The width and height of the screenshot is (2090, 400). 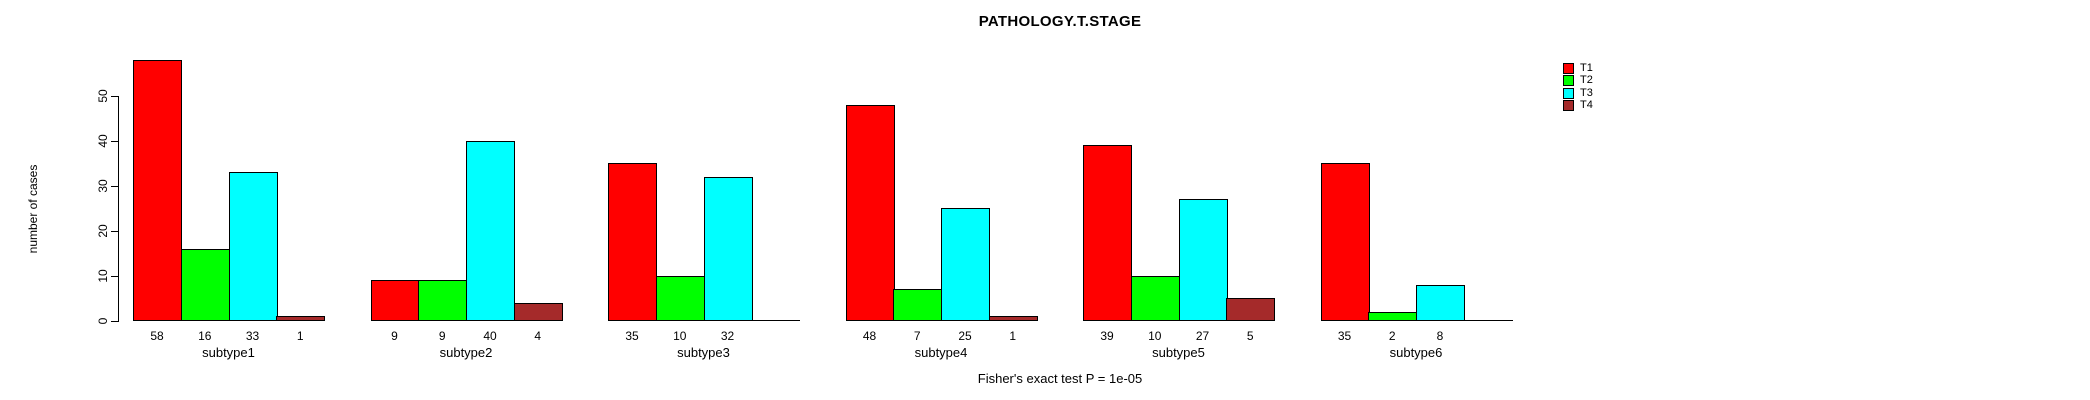 What do you see at coordinates (727, 336) in the screenshot?
I see `bar-value-label: 32` at bounding box center [727, 336].